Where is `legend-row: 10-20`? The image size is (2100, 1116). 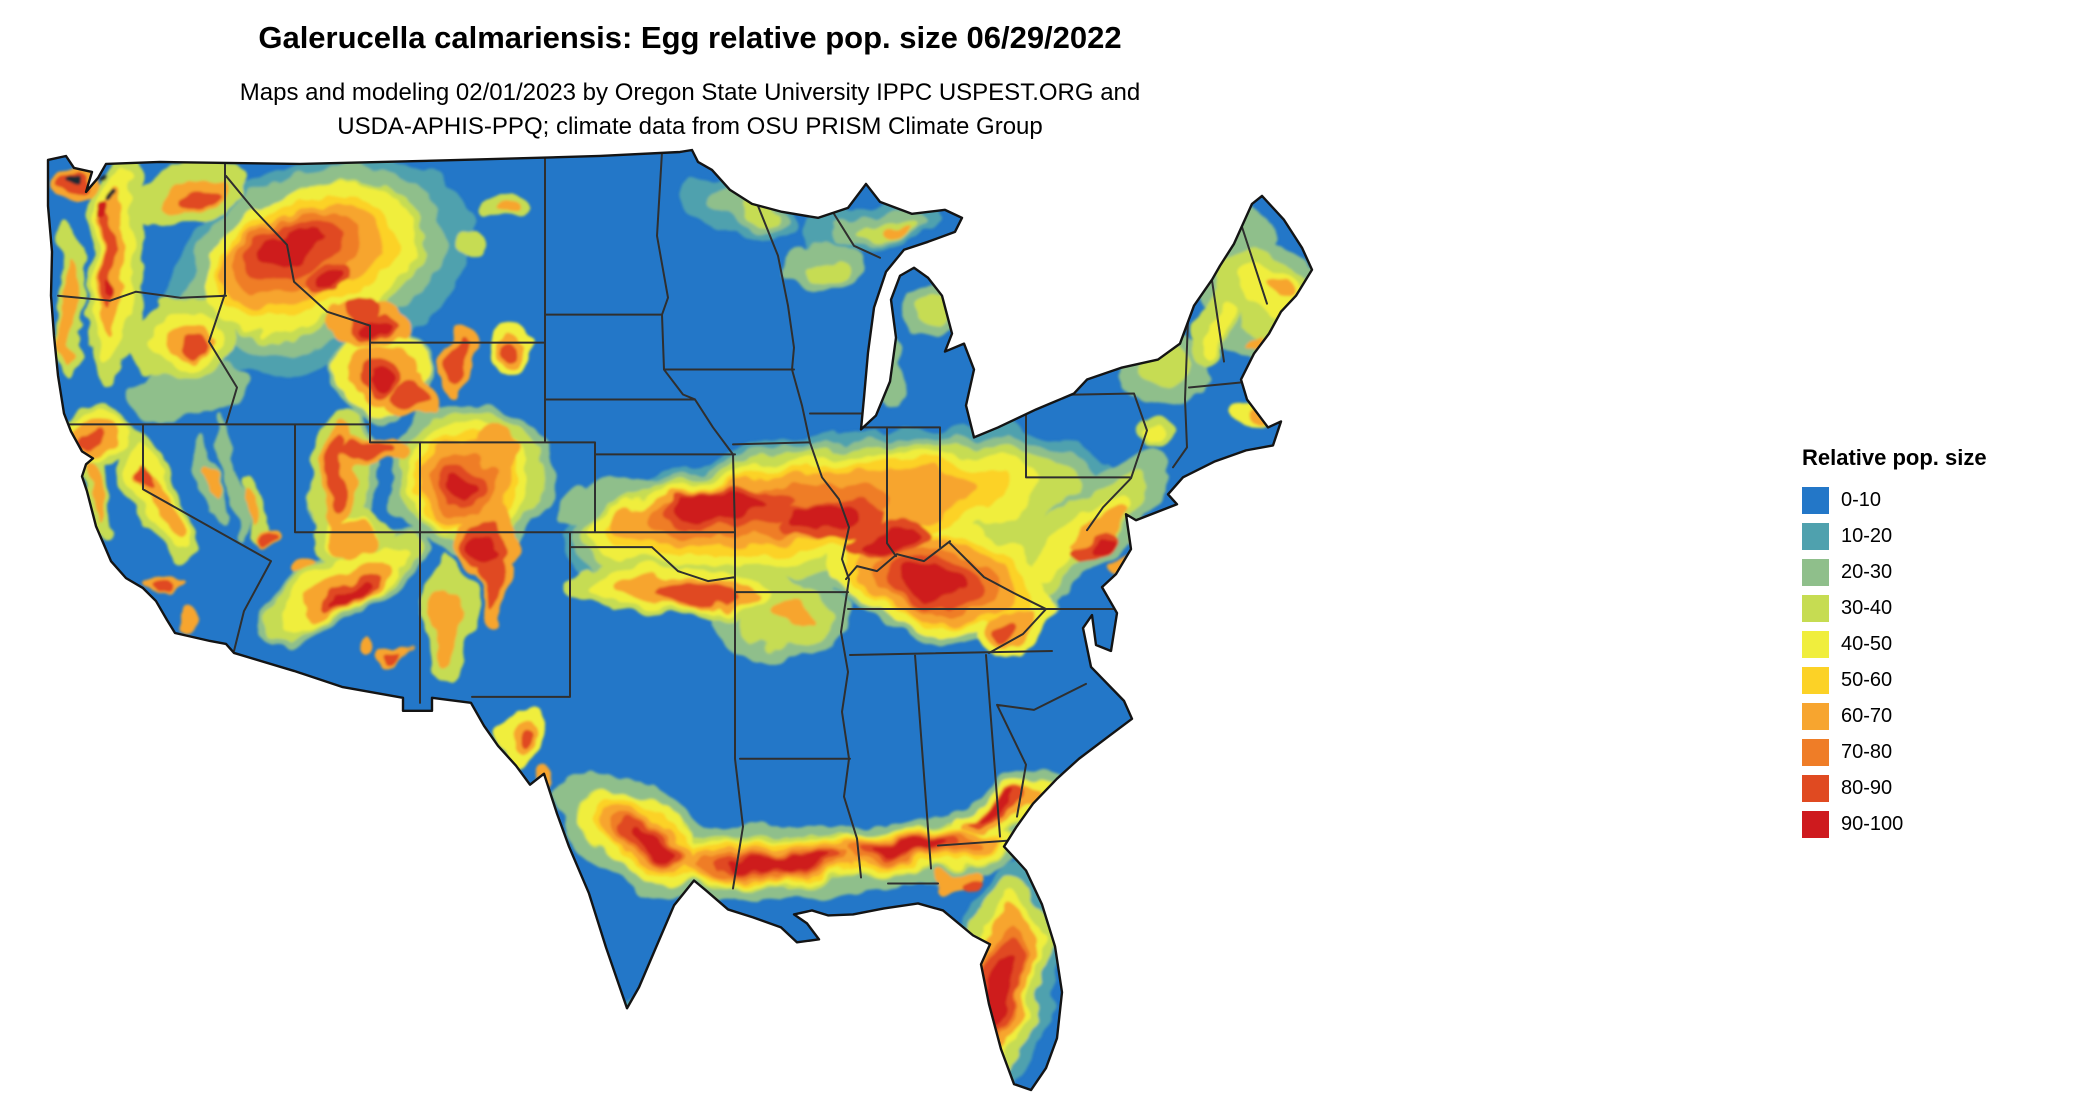 legend-row: 10-20 is located at coordinates (1894, 536).